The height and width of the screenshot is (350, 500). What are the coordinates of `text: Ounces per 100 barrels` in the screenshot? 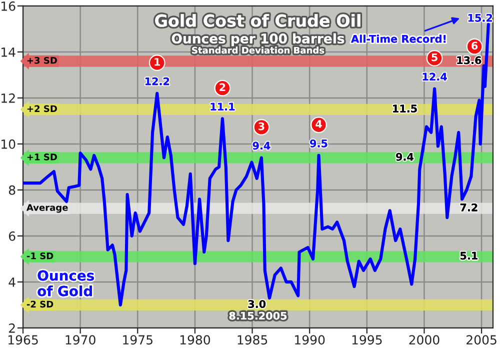 It's located at (258, 39).